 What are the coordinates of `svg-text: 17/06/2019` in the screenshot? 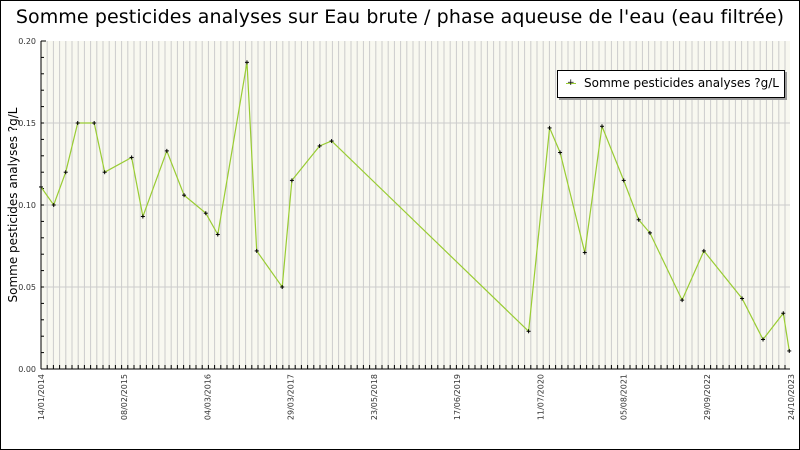 It's located at (457, 397).